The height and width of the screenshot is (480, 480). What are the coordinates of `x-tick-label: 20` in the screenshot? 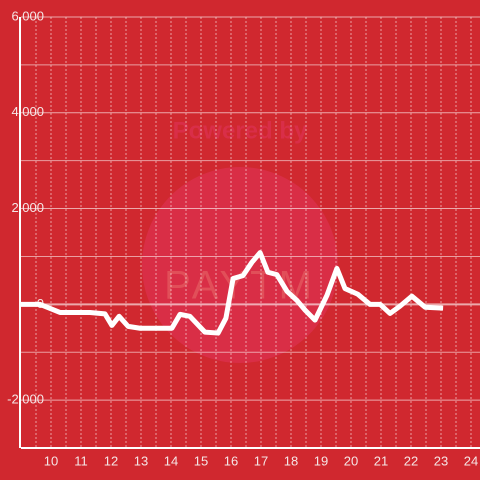 It's located at (351, 460).